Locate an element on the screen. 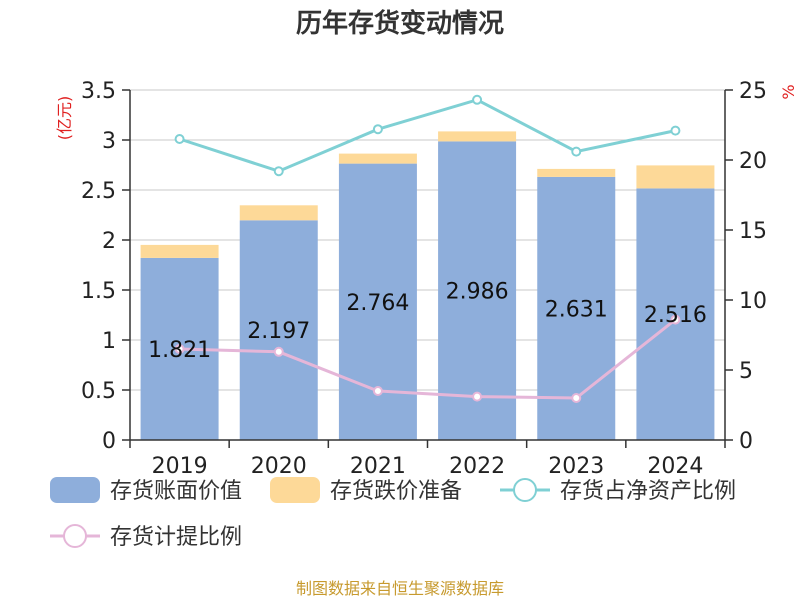  bar-data-label: 2.197 is located at coordinates (278, 331).